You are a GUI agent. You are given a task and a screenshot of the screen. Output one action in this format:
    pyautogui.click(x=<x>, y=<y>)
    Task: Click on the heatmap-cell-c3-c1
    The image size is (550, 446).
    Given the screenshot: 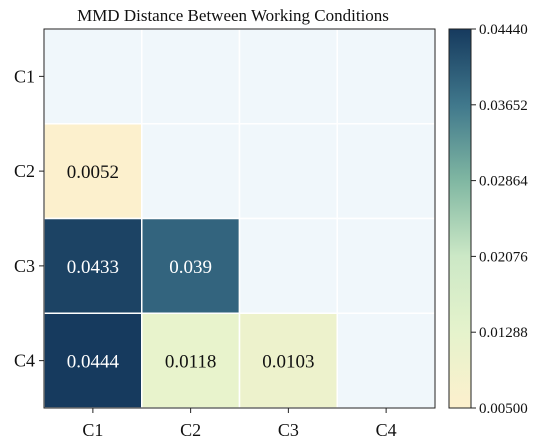 What is the action you would take?
    pyautogui.click(x=93, y=265)
    